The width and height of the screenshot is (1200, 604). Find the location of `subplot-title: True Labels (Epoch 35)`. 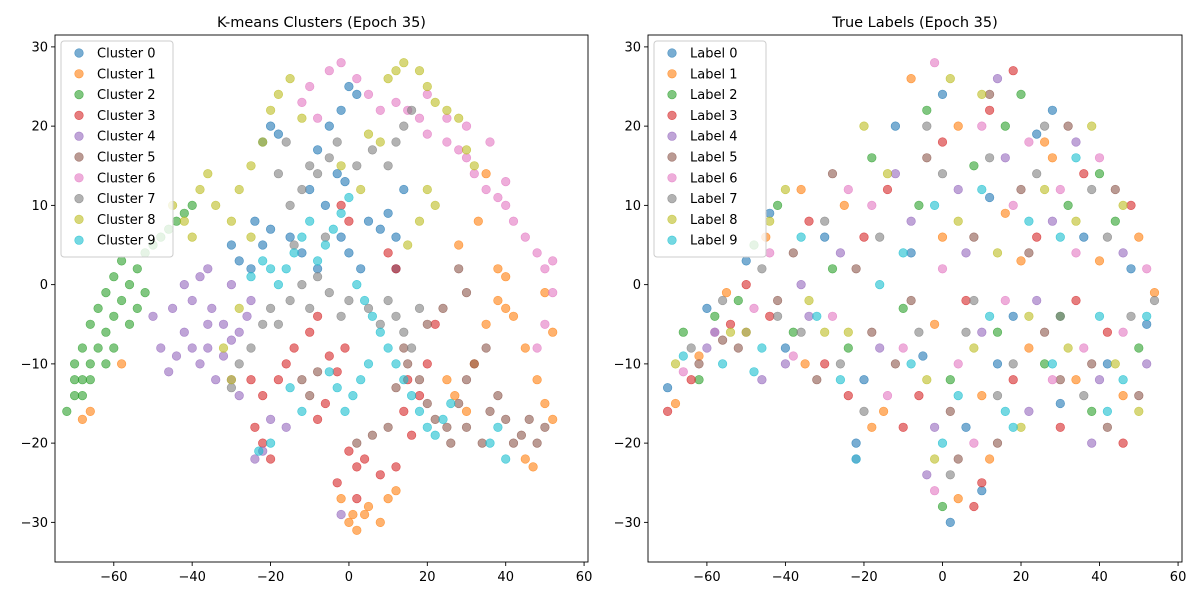

subplot-title: True Labels (Epoch 35) is located at coordinates (914, 23).